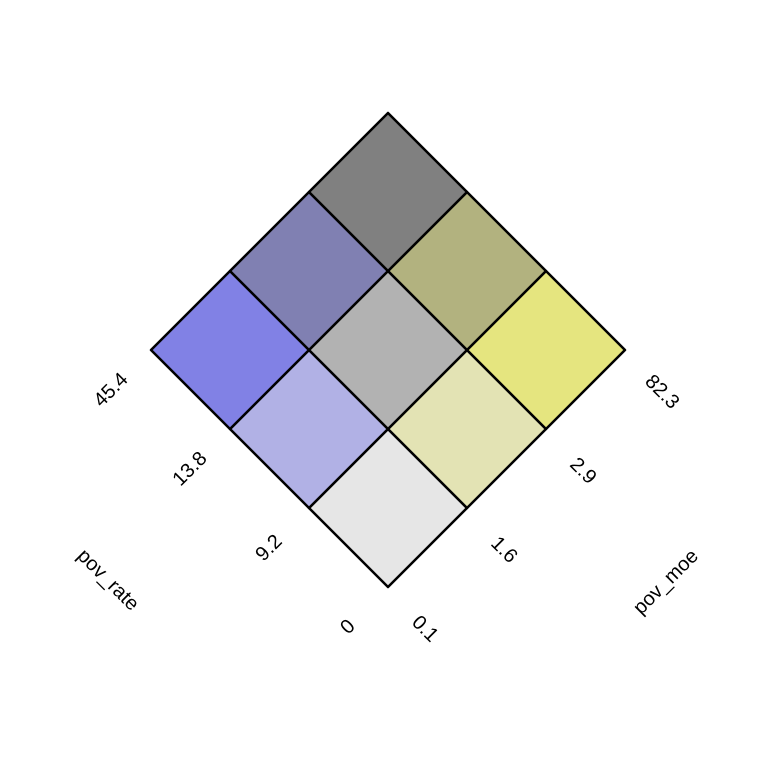 This screenshot has width=768, height=768. Describe the element at coordinates (661, 391) in the screenshot. I see `pov-moe-tick-3: 82.3` at that location.